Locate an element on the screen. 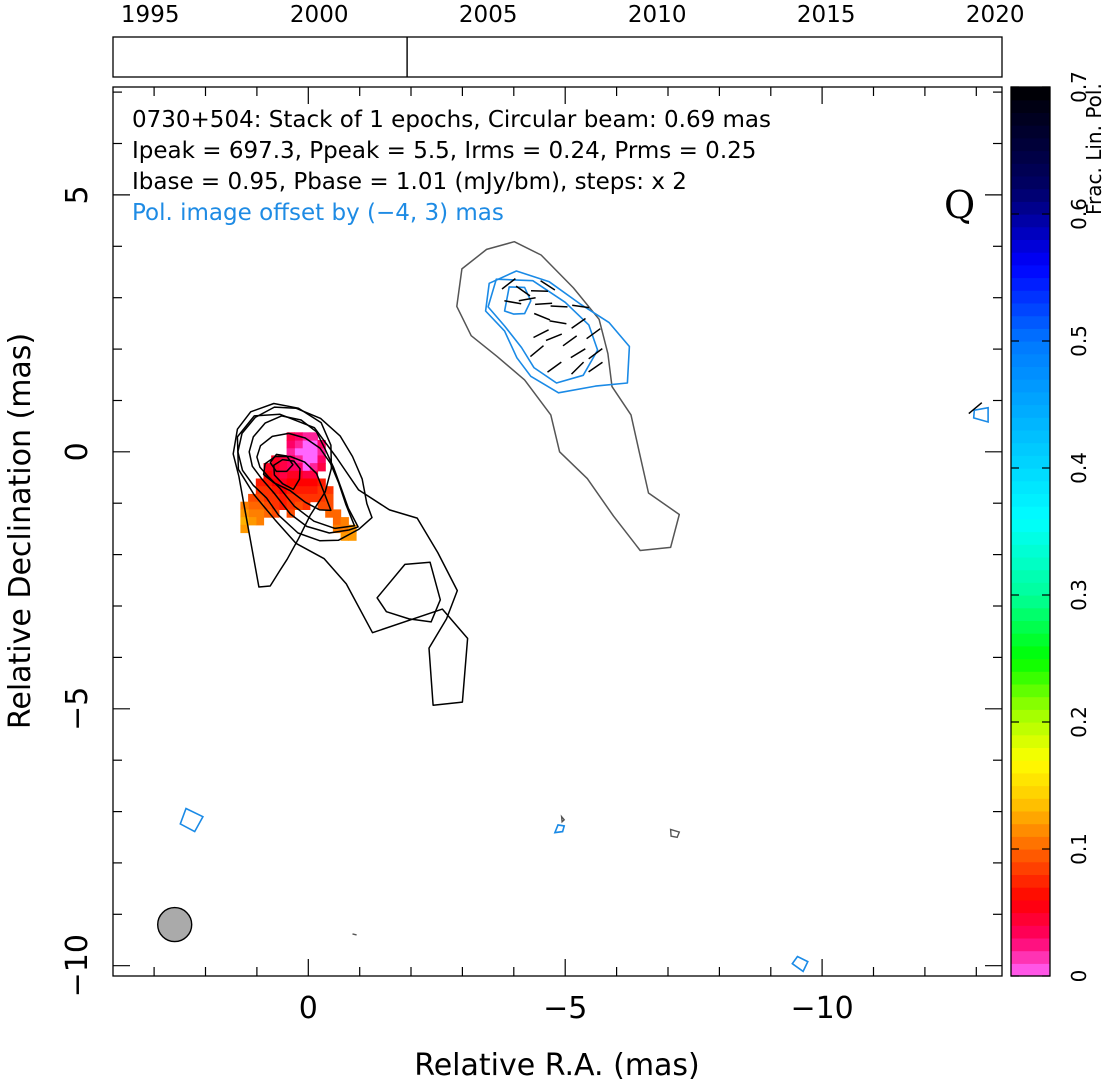 This screenshot has width=1111, height=1085. x-tick-label: −5 is located at coordinates (565, 1008).